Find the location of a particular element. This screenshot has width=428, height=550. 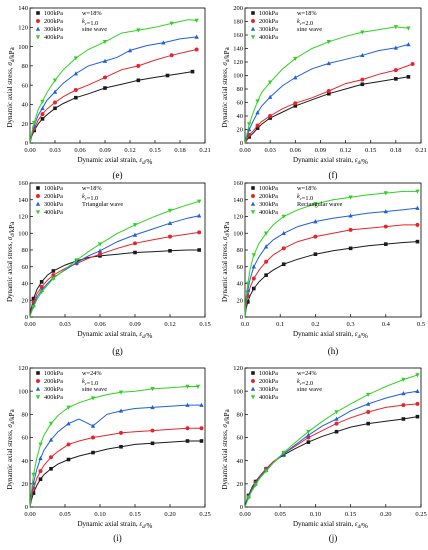

annotation-text: w=18% is located at coordinates (307, 188).